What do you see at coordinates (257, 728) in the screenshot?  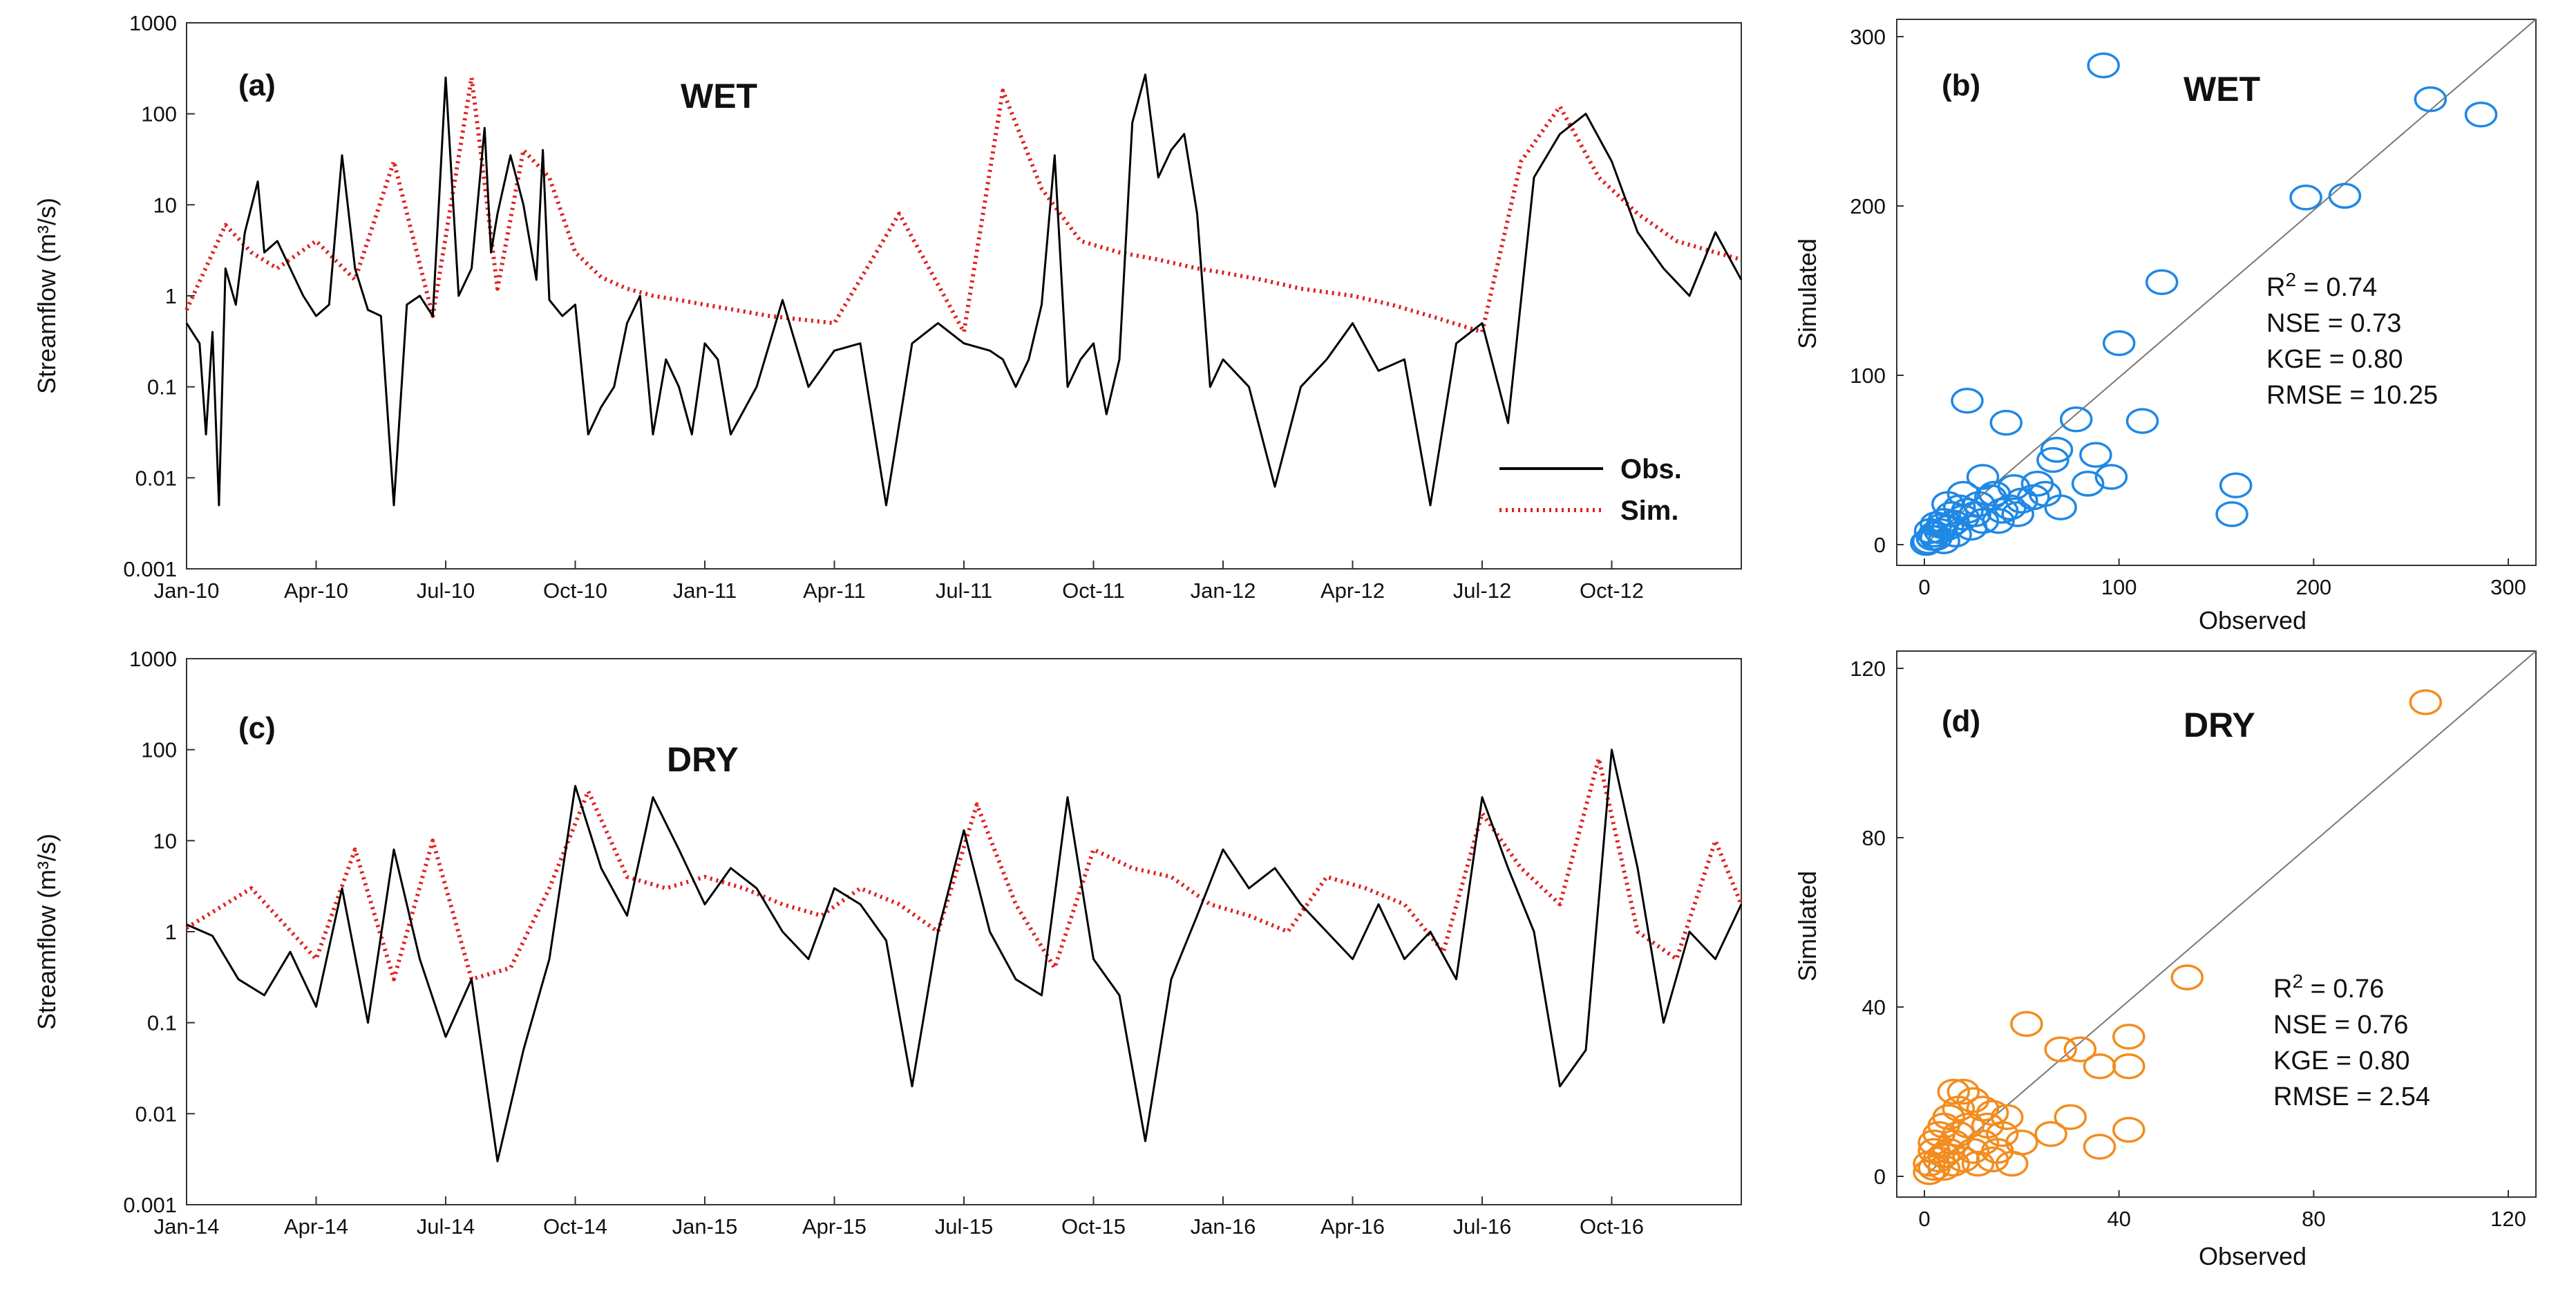 I see `panel-c-label: (c)` at bounding box center [257, 728].